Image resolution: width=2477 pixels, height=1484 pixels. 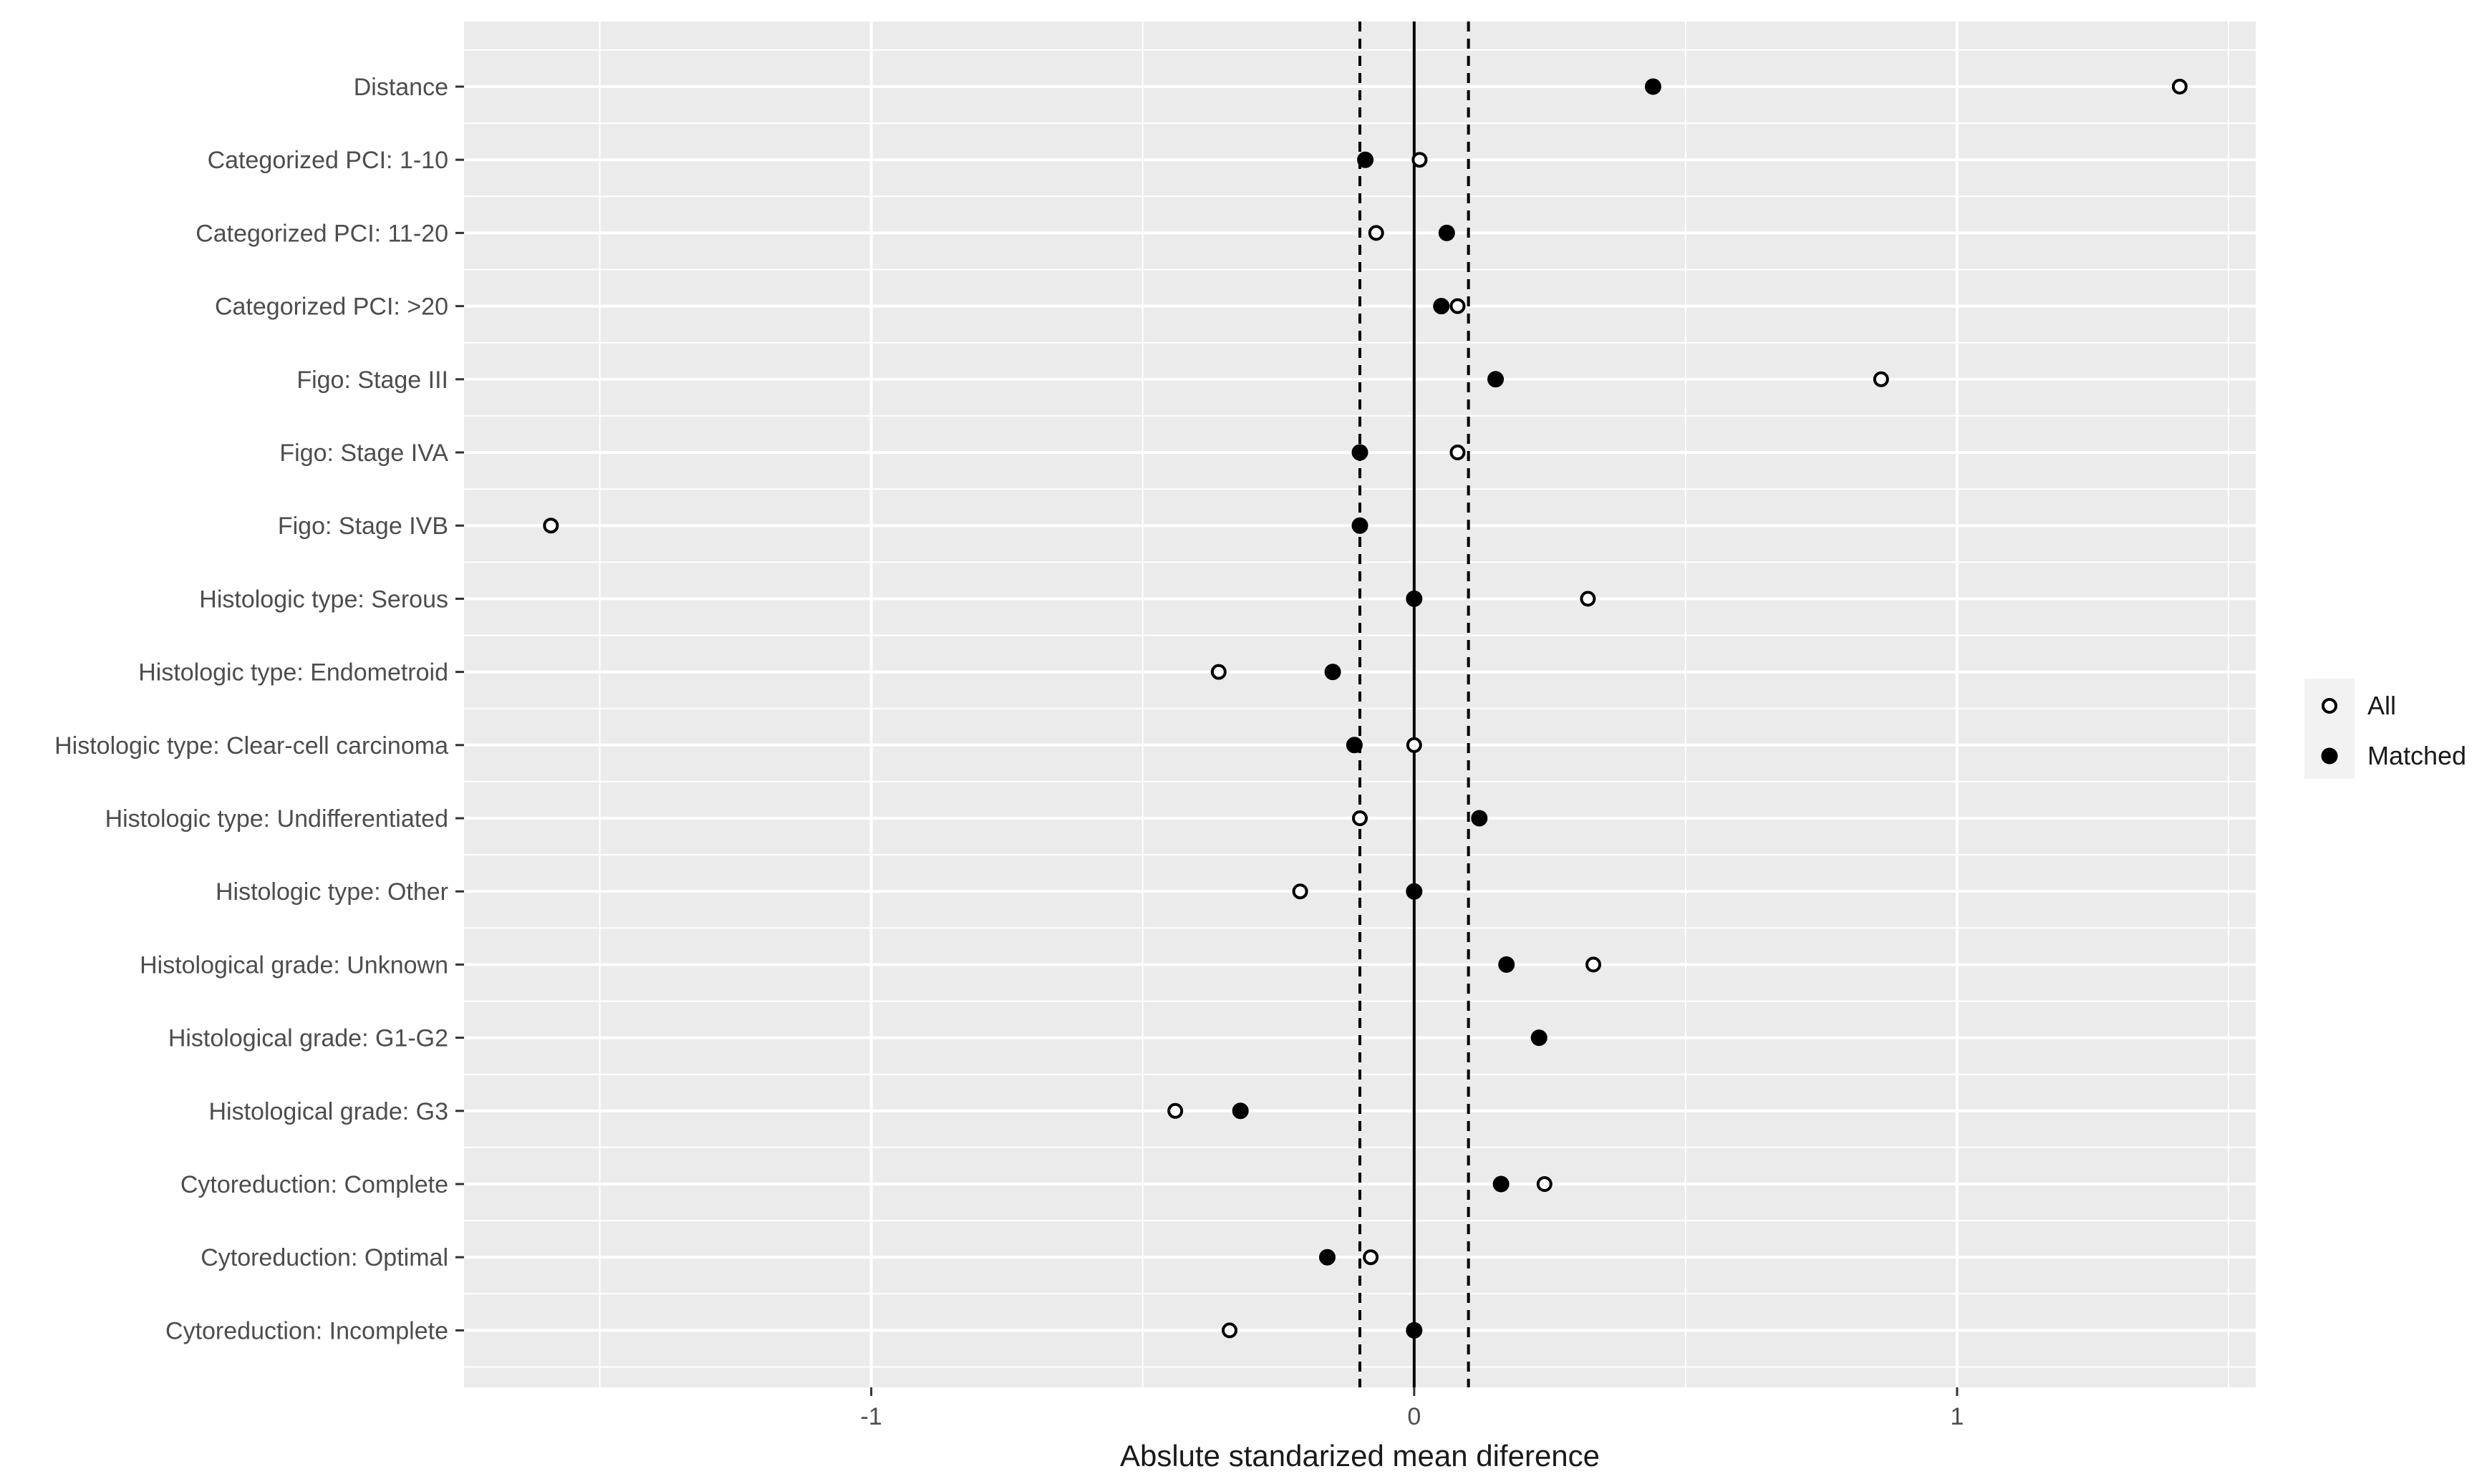 I want to click on y-tick-label: Histological grade: G3, so click(x=328, y=1111).